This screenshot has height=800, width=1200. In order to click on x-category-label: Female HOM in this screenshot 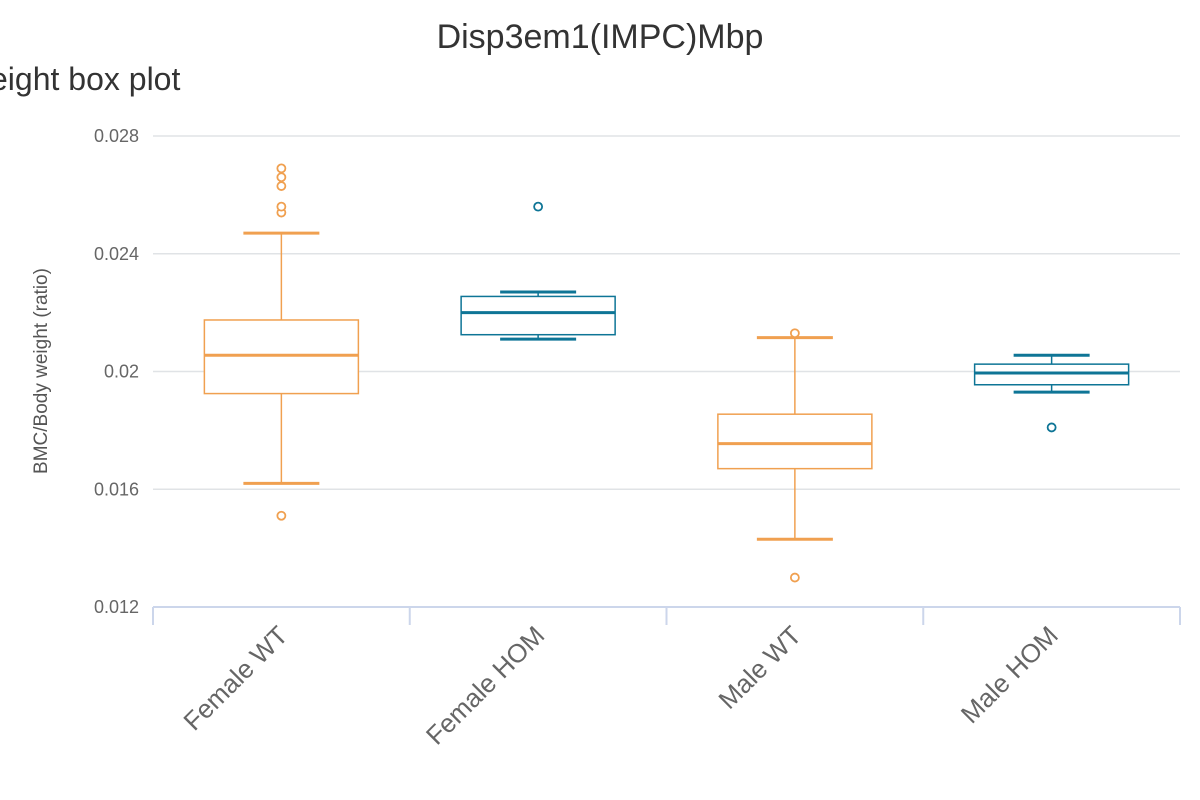, I will do `click(485, 685)`.